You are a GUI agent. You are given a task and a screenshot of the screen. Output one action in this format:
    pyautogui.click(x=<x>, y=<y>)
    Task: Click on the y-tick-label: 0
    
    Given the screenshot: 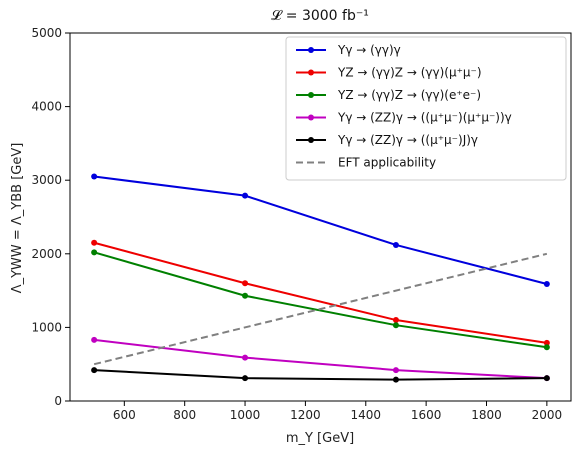 What is the action you would take?
    pyautogui.click(x=58, y=401)
    